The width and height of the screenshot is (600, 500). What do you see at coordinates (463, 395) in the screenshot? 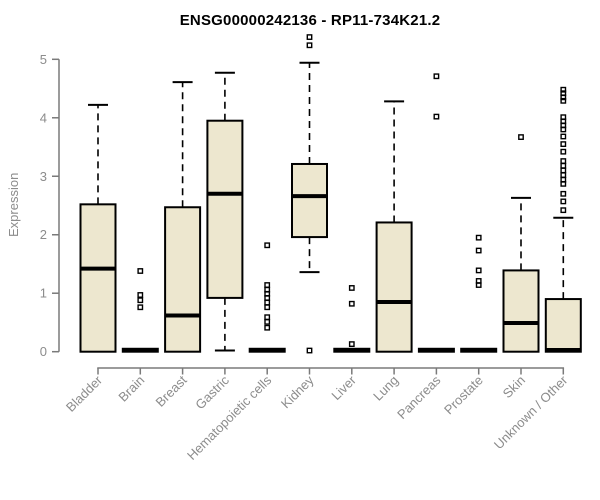
I see `x-tick-label: Prostate` at bounding box center [463, 395].